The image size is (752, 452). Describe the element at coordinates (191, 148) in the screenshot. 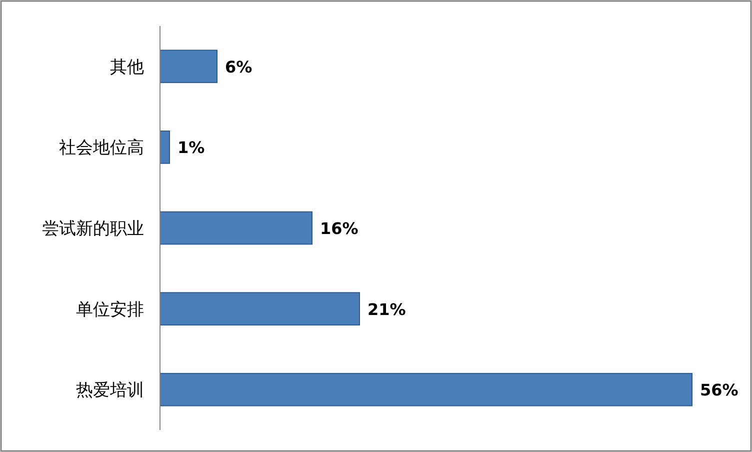

I see `data-label: 1%` at that location.